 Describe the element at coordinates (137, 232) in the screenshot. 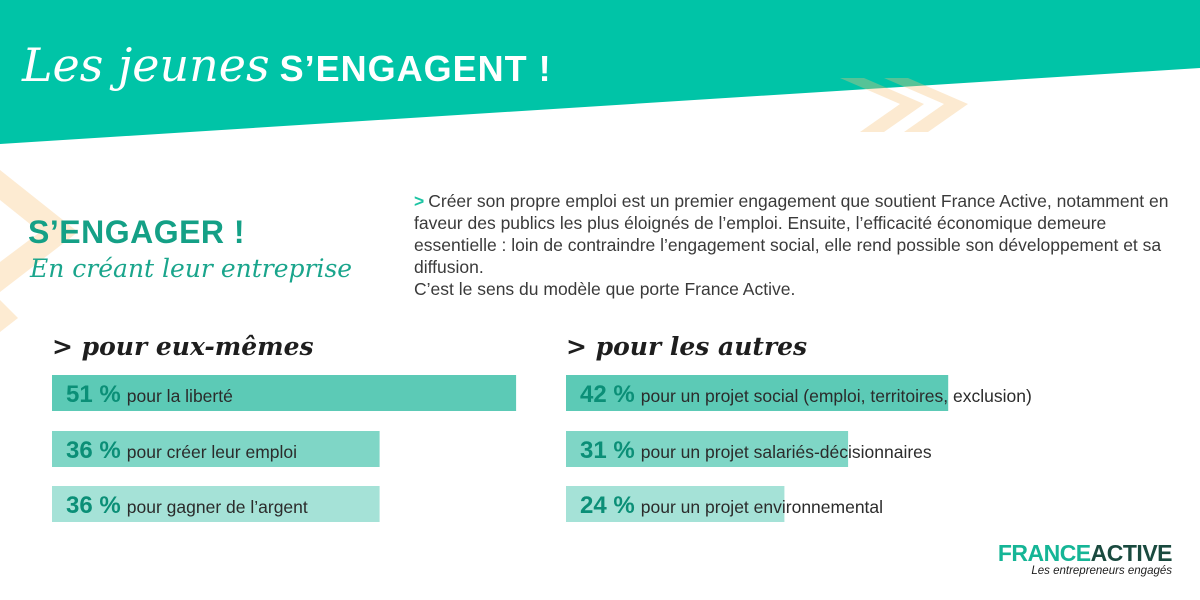

I see `section-heading: S’ENGAGER !` at that location.